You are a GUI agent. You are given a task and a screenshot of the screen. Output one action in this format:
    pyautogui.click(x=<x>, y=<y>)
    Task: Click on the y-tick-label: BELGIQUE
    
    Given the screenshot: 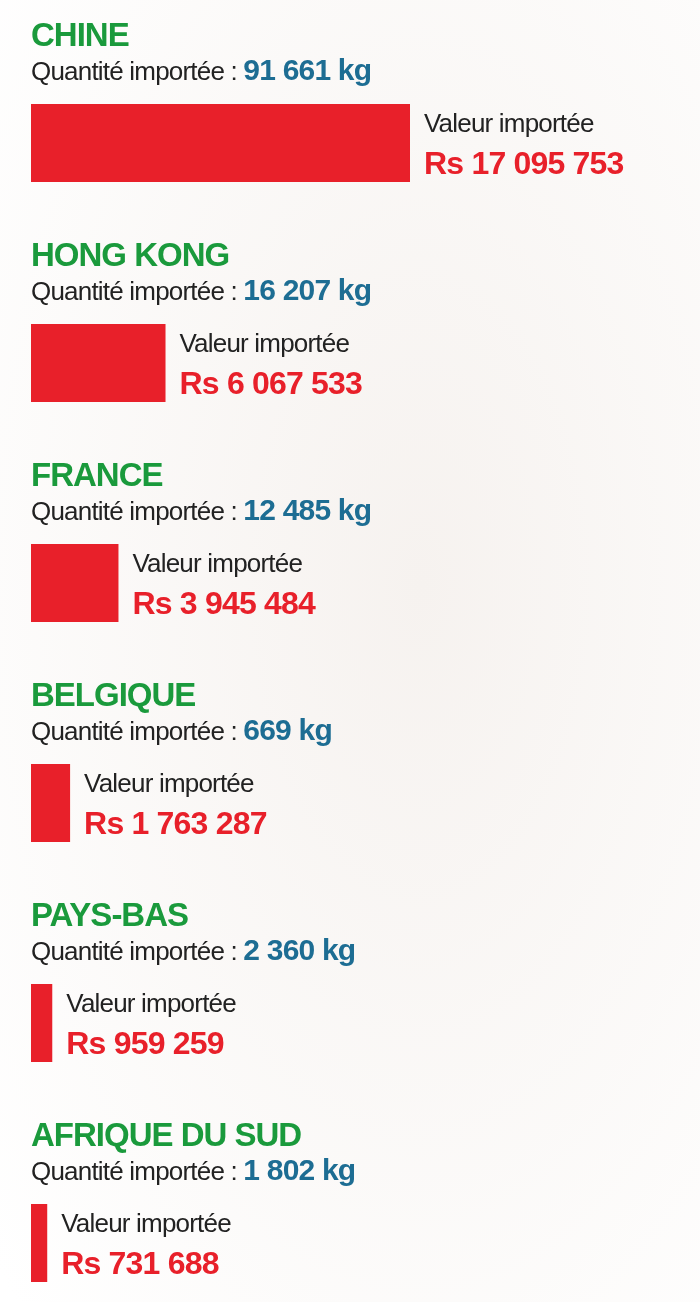 What is the action you would take?
    pyautogui.click(x=113, y=694)
    